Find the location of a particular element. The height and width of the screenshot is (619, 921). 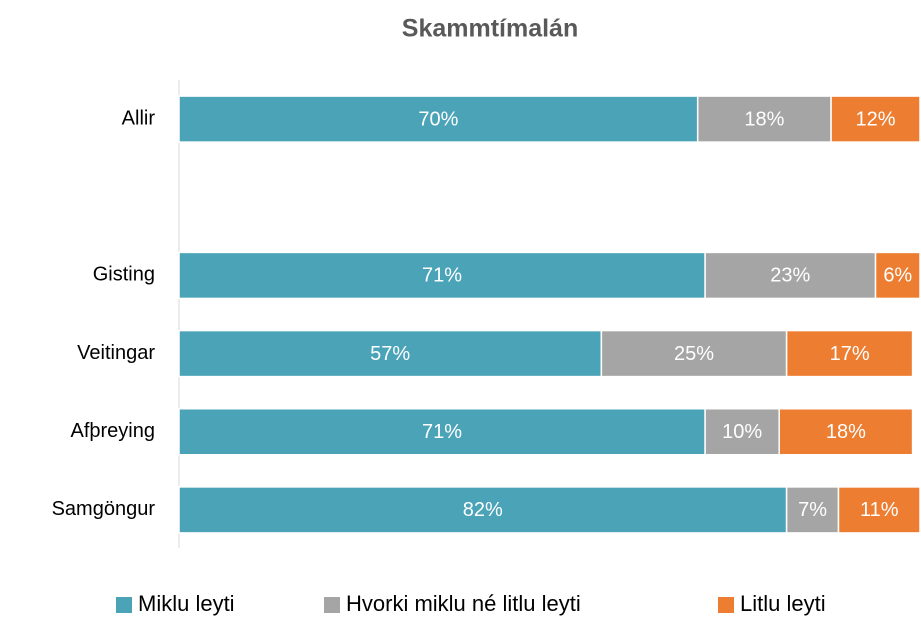

data-label: 17% is located at coordinates (850, 354).